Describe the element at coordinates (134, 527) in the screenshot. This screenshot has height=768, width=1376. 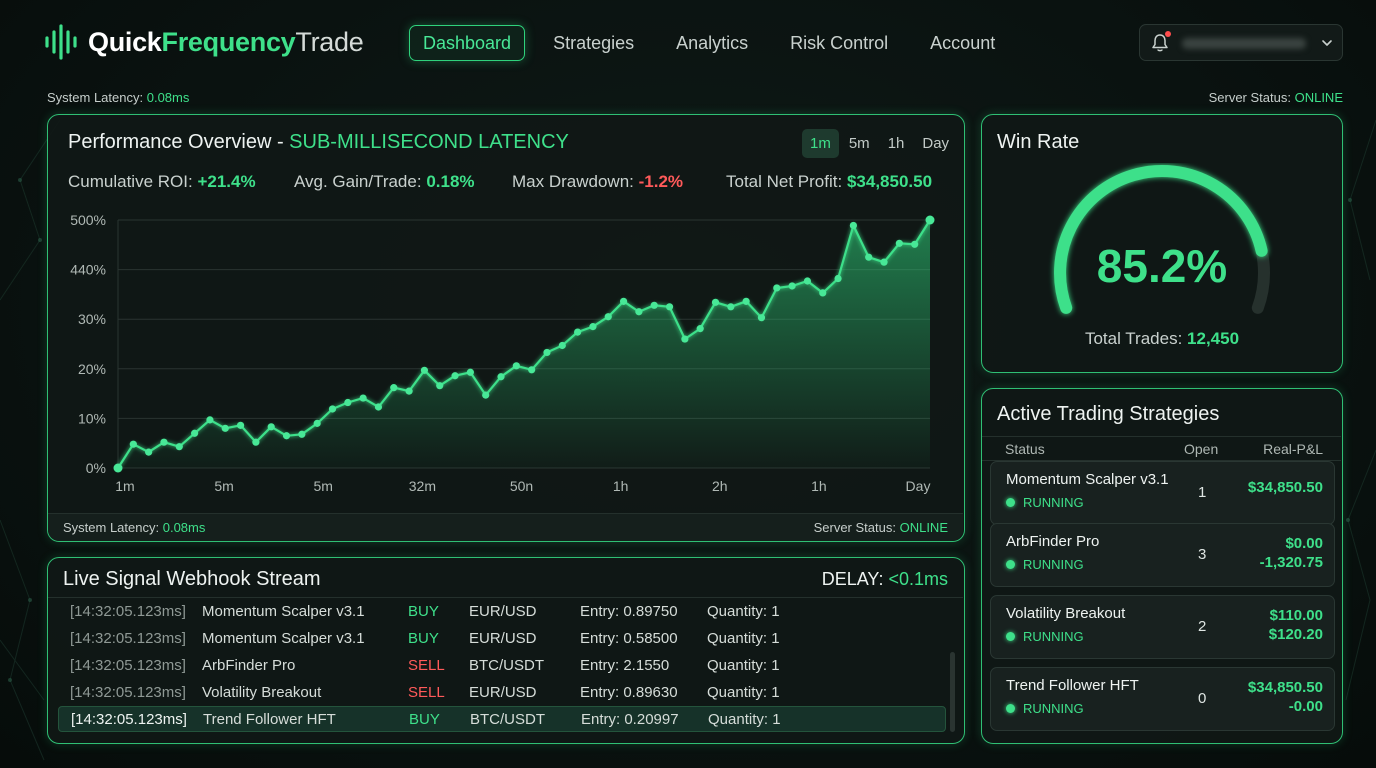
I see `footer-latency: System Latency: 0.08ms` at that location.